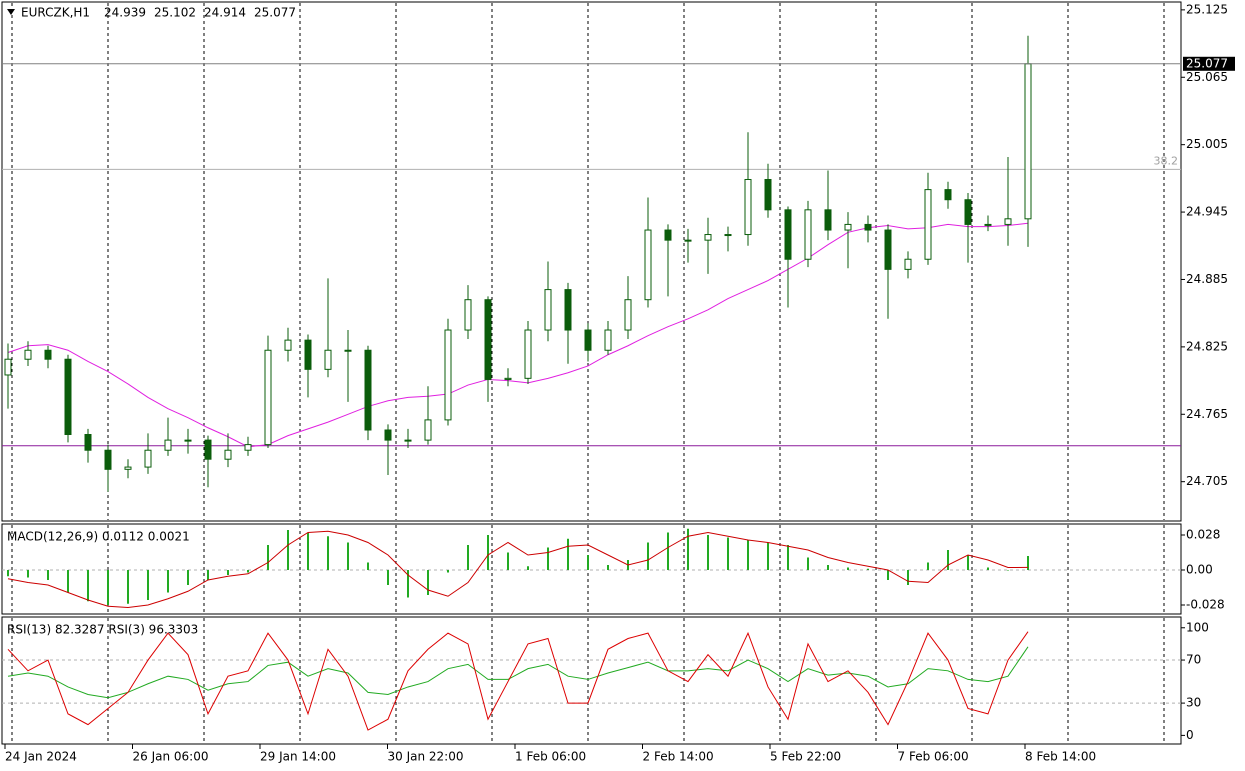  What do you see at coordinates (550, 757) in the screenshot?
I see `x-tick-label: 1 Feb 06:00` at bounding box center [550, 757].